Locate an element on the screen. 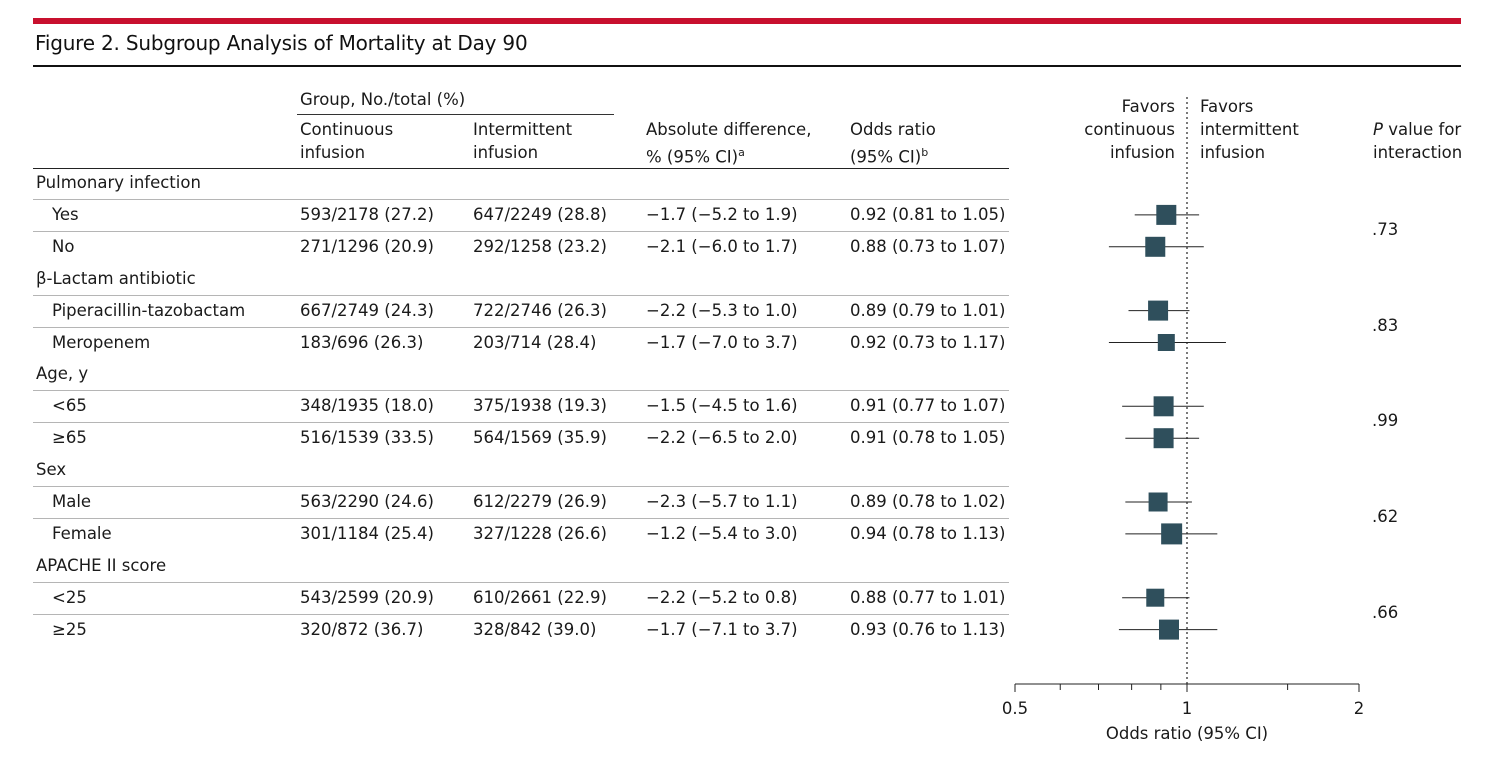  continuous-cell: 593/2178 (27.2) is located at coordinates (367, 214).